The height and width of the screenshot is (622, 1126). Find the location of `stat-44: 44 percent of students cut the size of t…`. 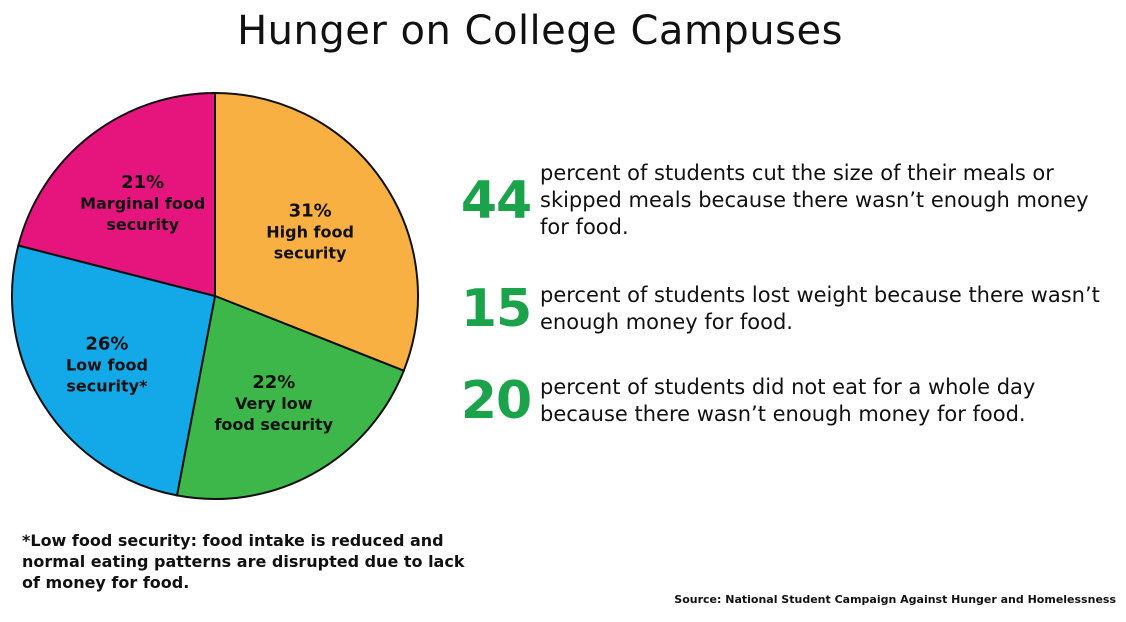

stat-44: 44 percent of students cut the size of t… is located at coordinates (785, 200).